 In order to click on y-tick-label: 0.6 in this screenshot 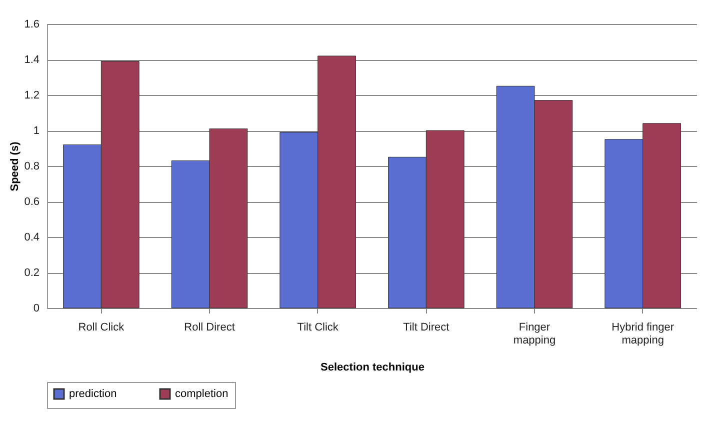, I will do `click(32, 202)`.